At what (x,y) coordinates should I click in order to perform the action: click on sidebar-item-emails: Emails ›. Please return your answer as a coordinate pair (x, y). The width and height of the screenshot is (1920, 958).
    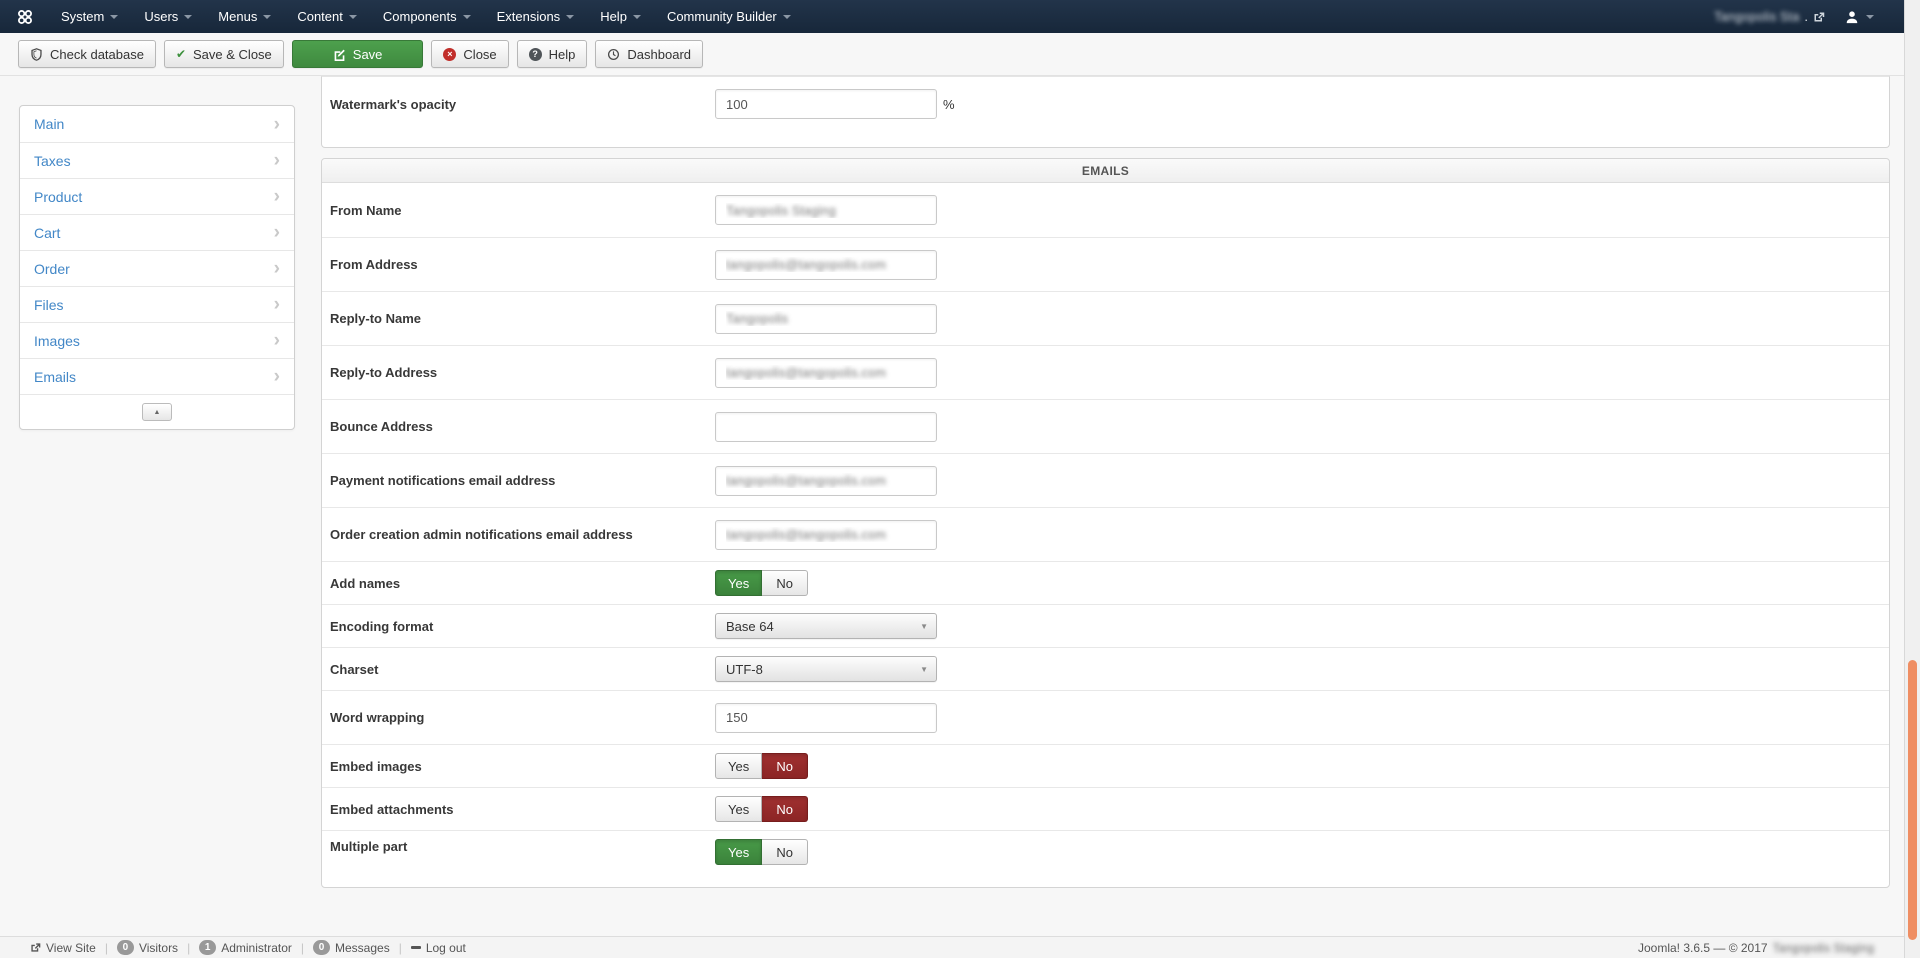
    Looking at the image, I should click on (157, 376).